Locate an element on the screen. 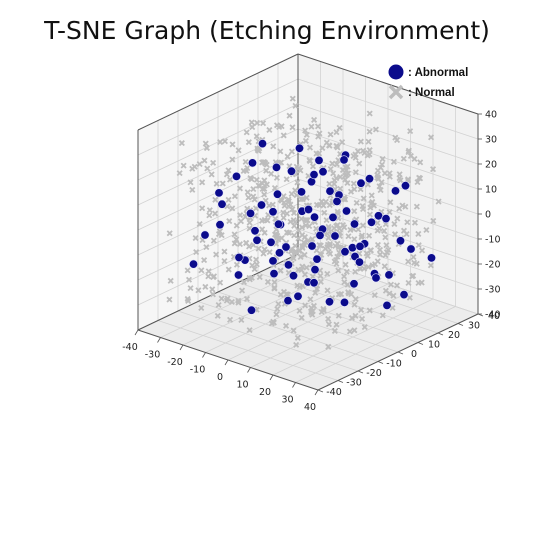 This screenshot has width=534, height=550. x-tick-label: 30 is located at coordinates (287, 400).